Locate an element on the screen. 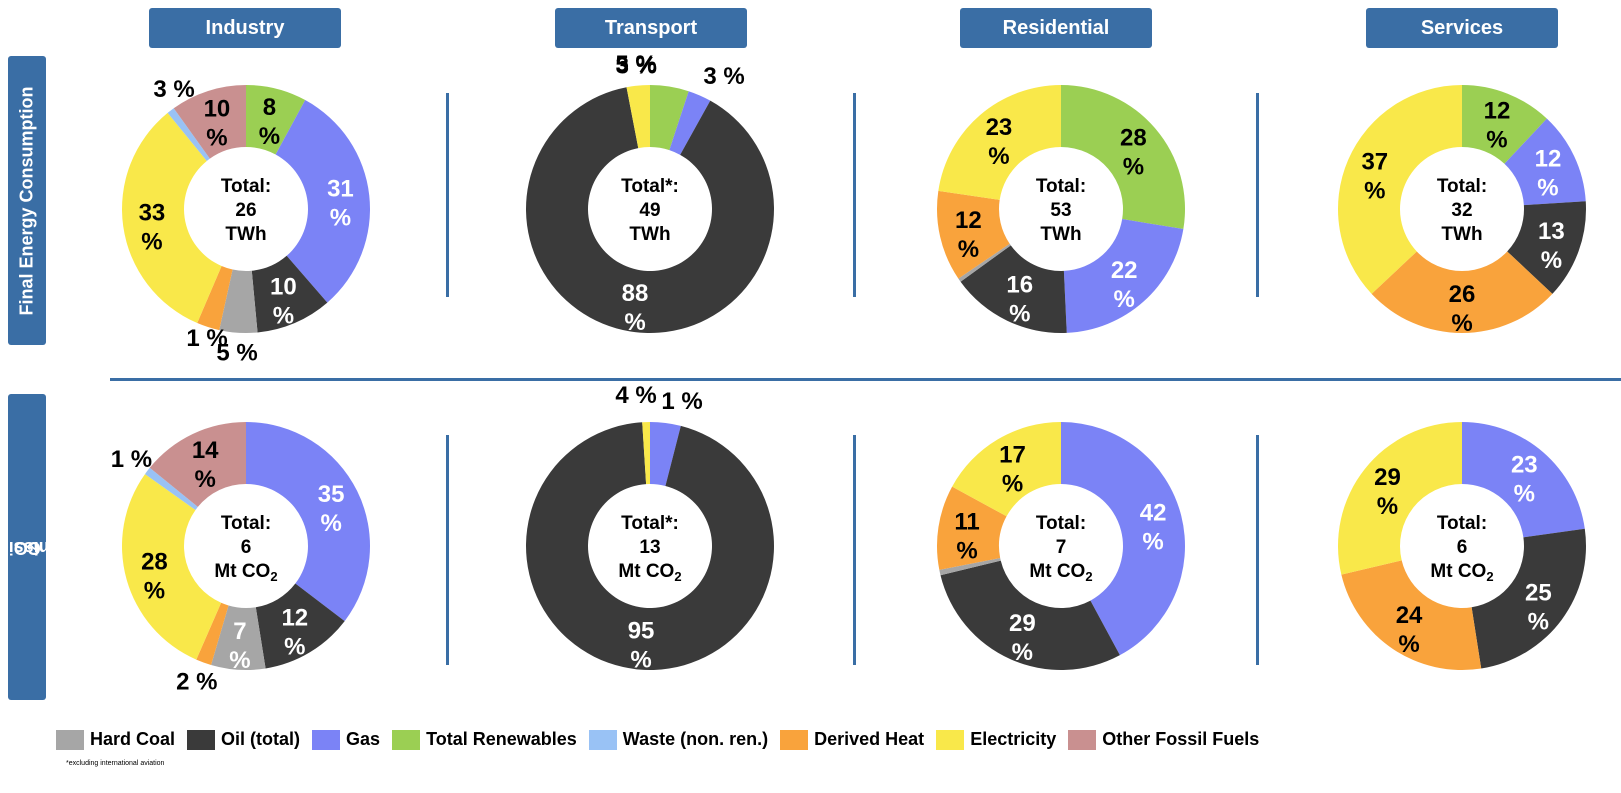 The height and width of the screenshot is (793, 1621). data-label: 35 is located at coordinates (331, 494).